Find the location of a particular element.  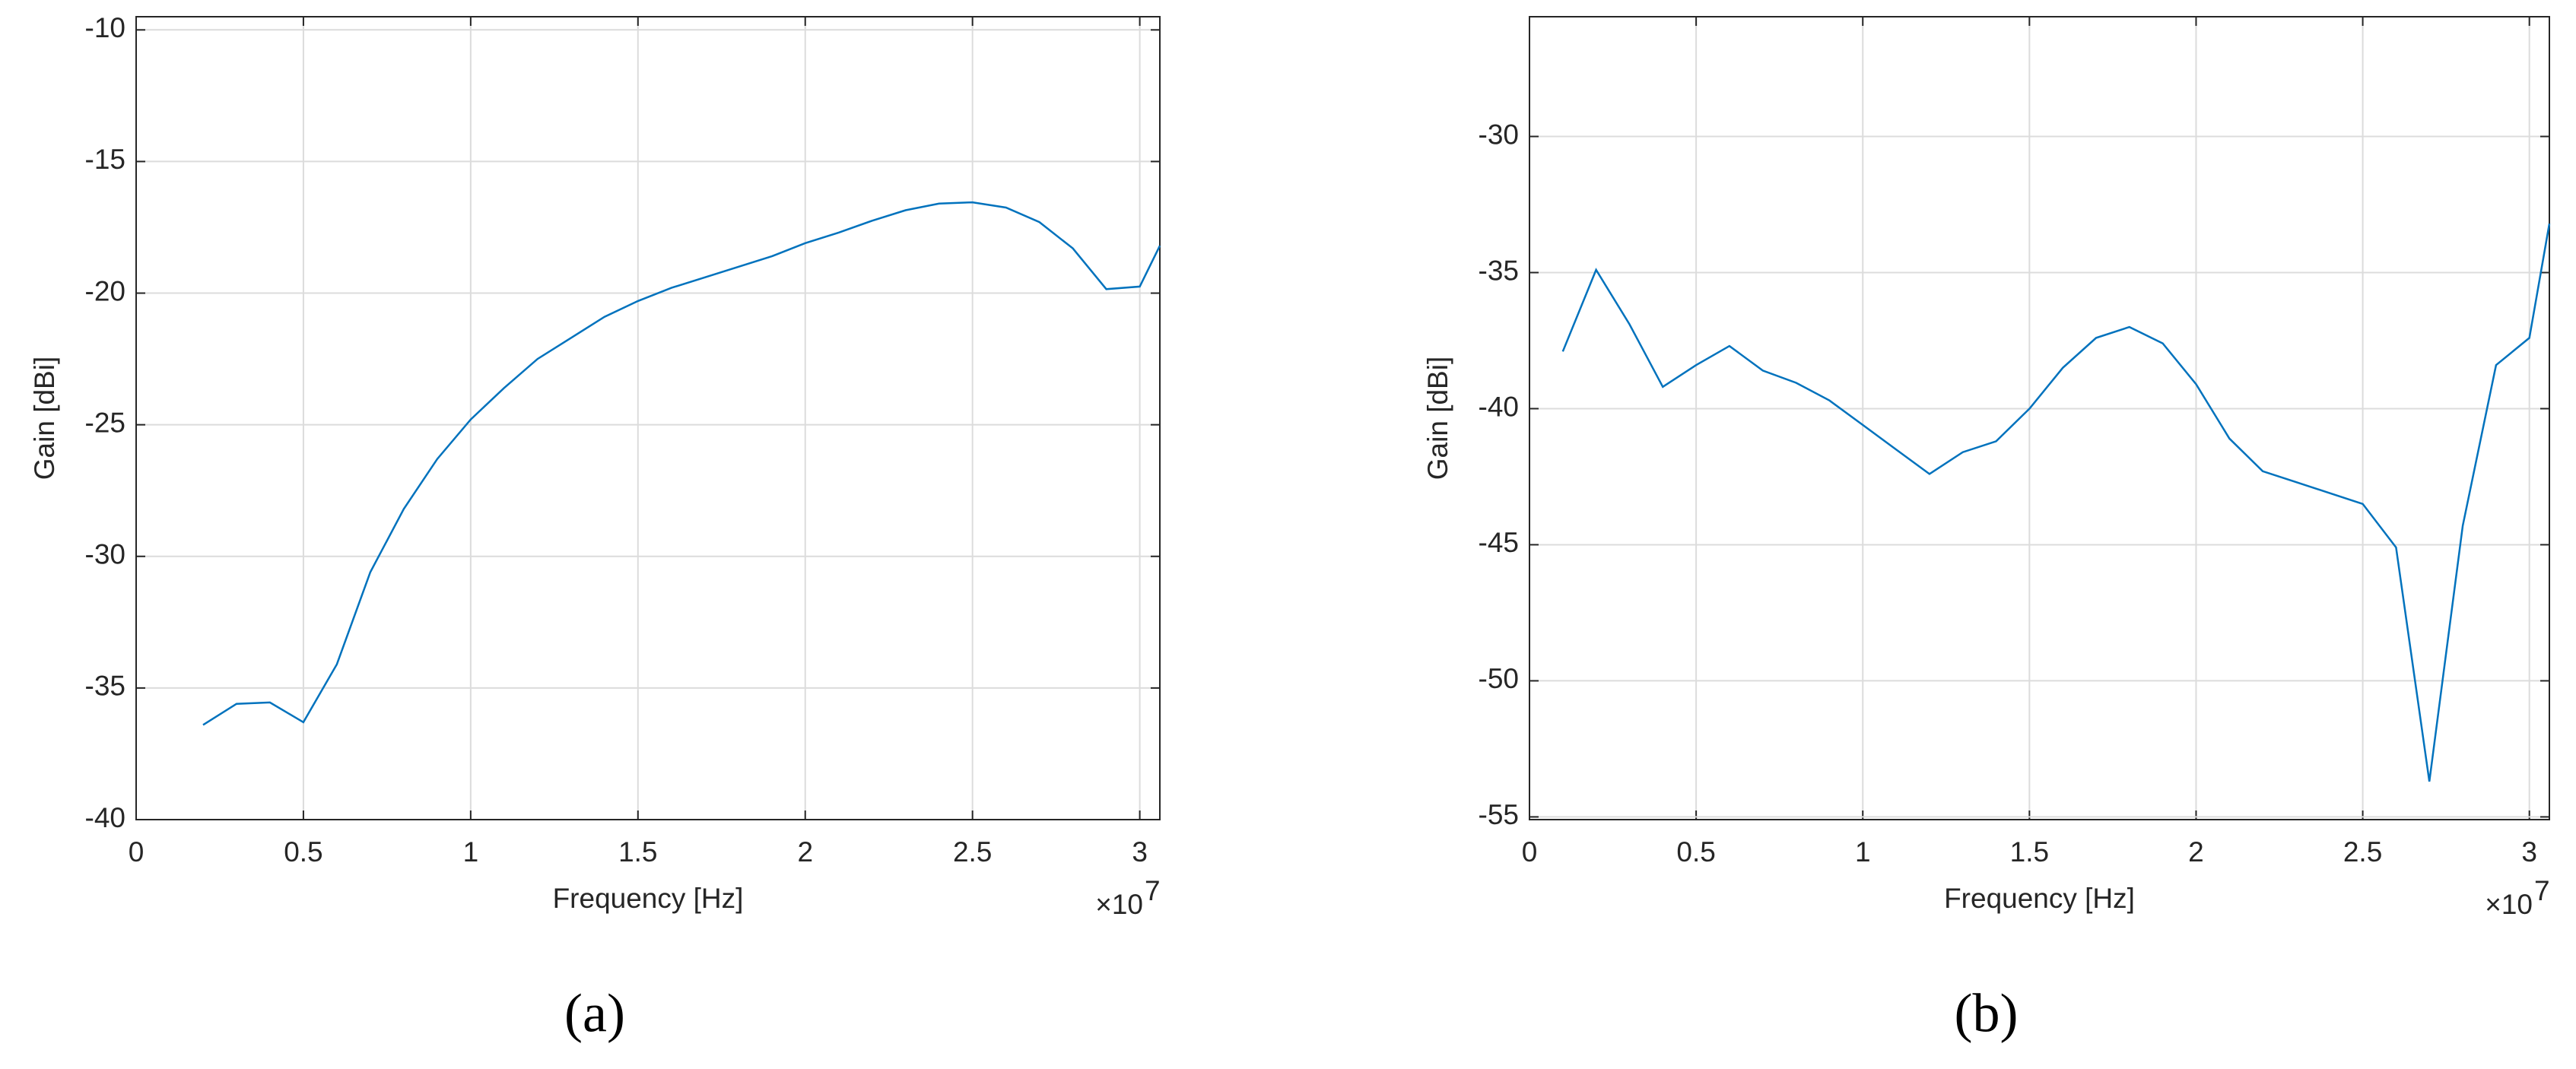

y-tick-label: -55 is located at coordinates (1499, 814).